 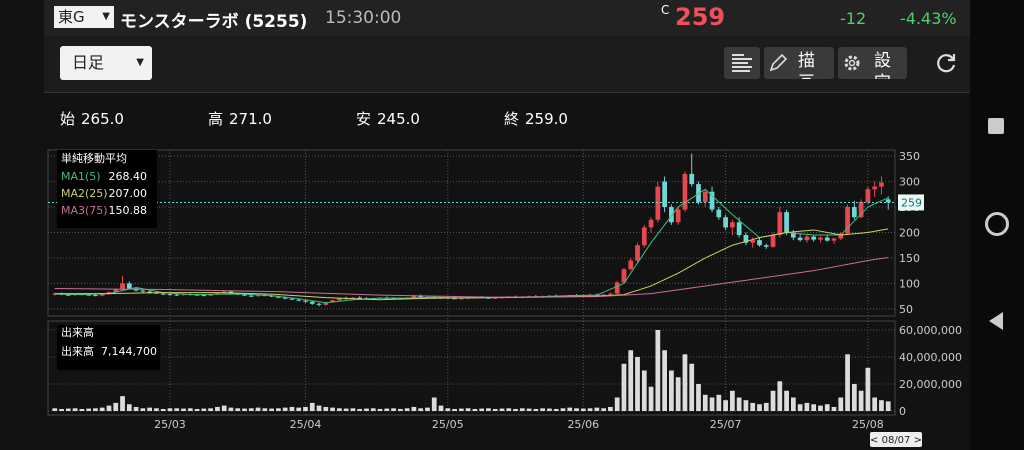 I want to click on legend-name: MA3(75), so click(x=84, y=210).